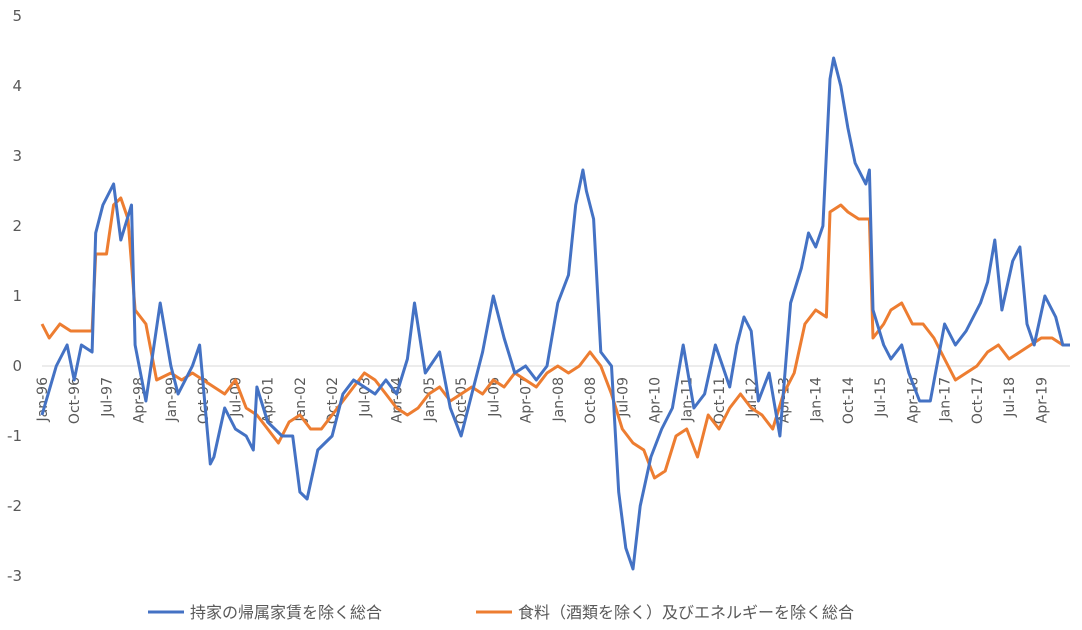  Describe the element at coordinates (720, 400) in the screenshot. I see `x-tick-label: Oct-11` at that location.